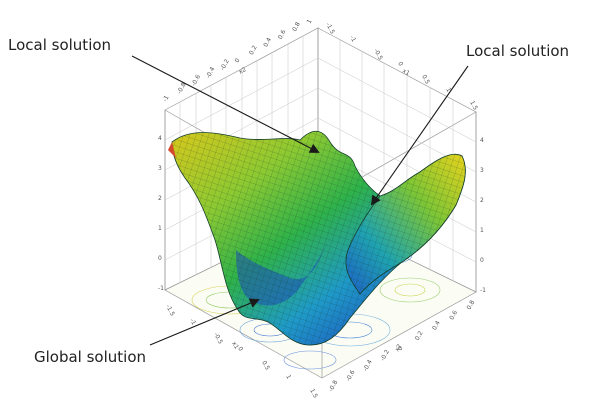 This screenshot has width=600, height=414. Describe the element at coordinates (196, 81) in the screenshot. I see `tick-x2-top: -0.6` at that location.